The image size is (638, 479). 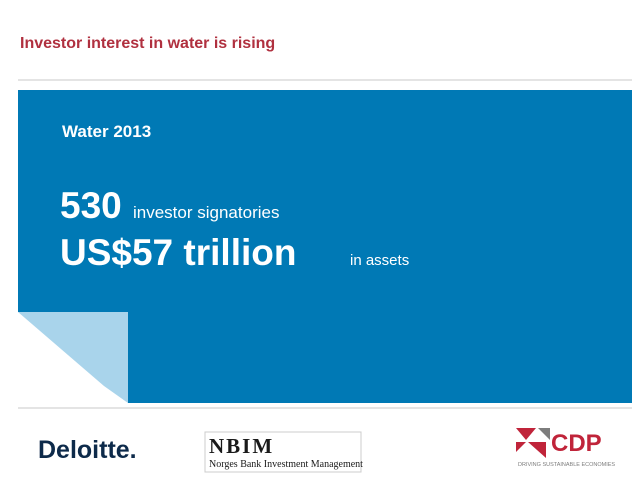 I want to click on slide-title: Investor interest in water is rising, so click(x=147, y=43).